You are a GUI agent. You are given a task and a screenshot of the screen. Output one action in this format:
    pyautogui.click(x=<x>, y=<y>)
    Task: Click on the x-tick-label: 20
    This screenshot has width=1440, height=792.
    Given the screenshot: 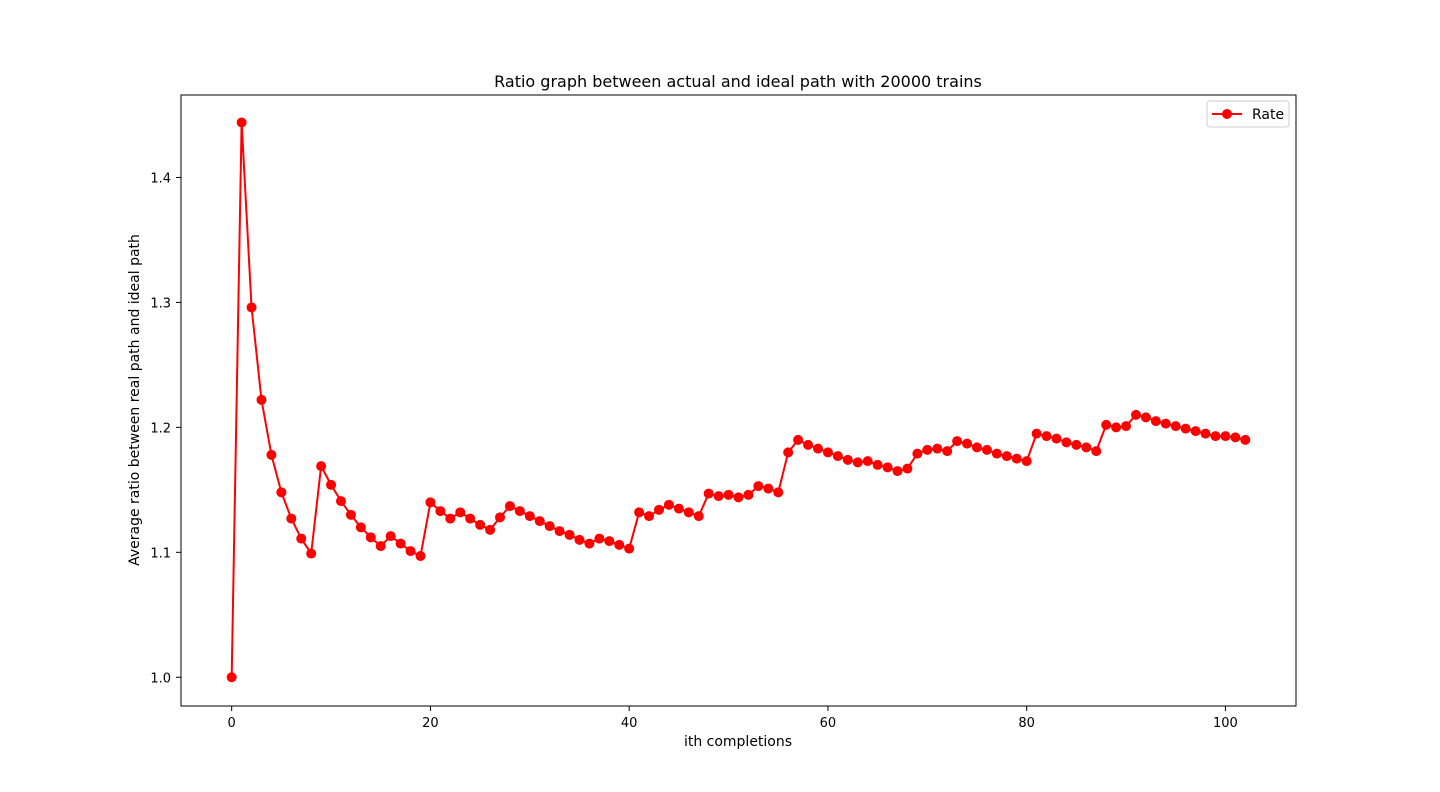 What is the action you would take?
    pyautogui.click(x=430, y=723)
    